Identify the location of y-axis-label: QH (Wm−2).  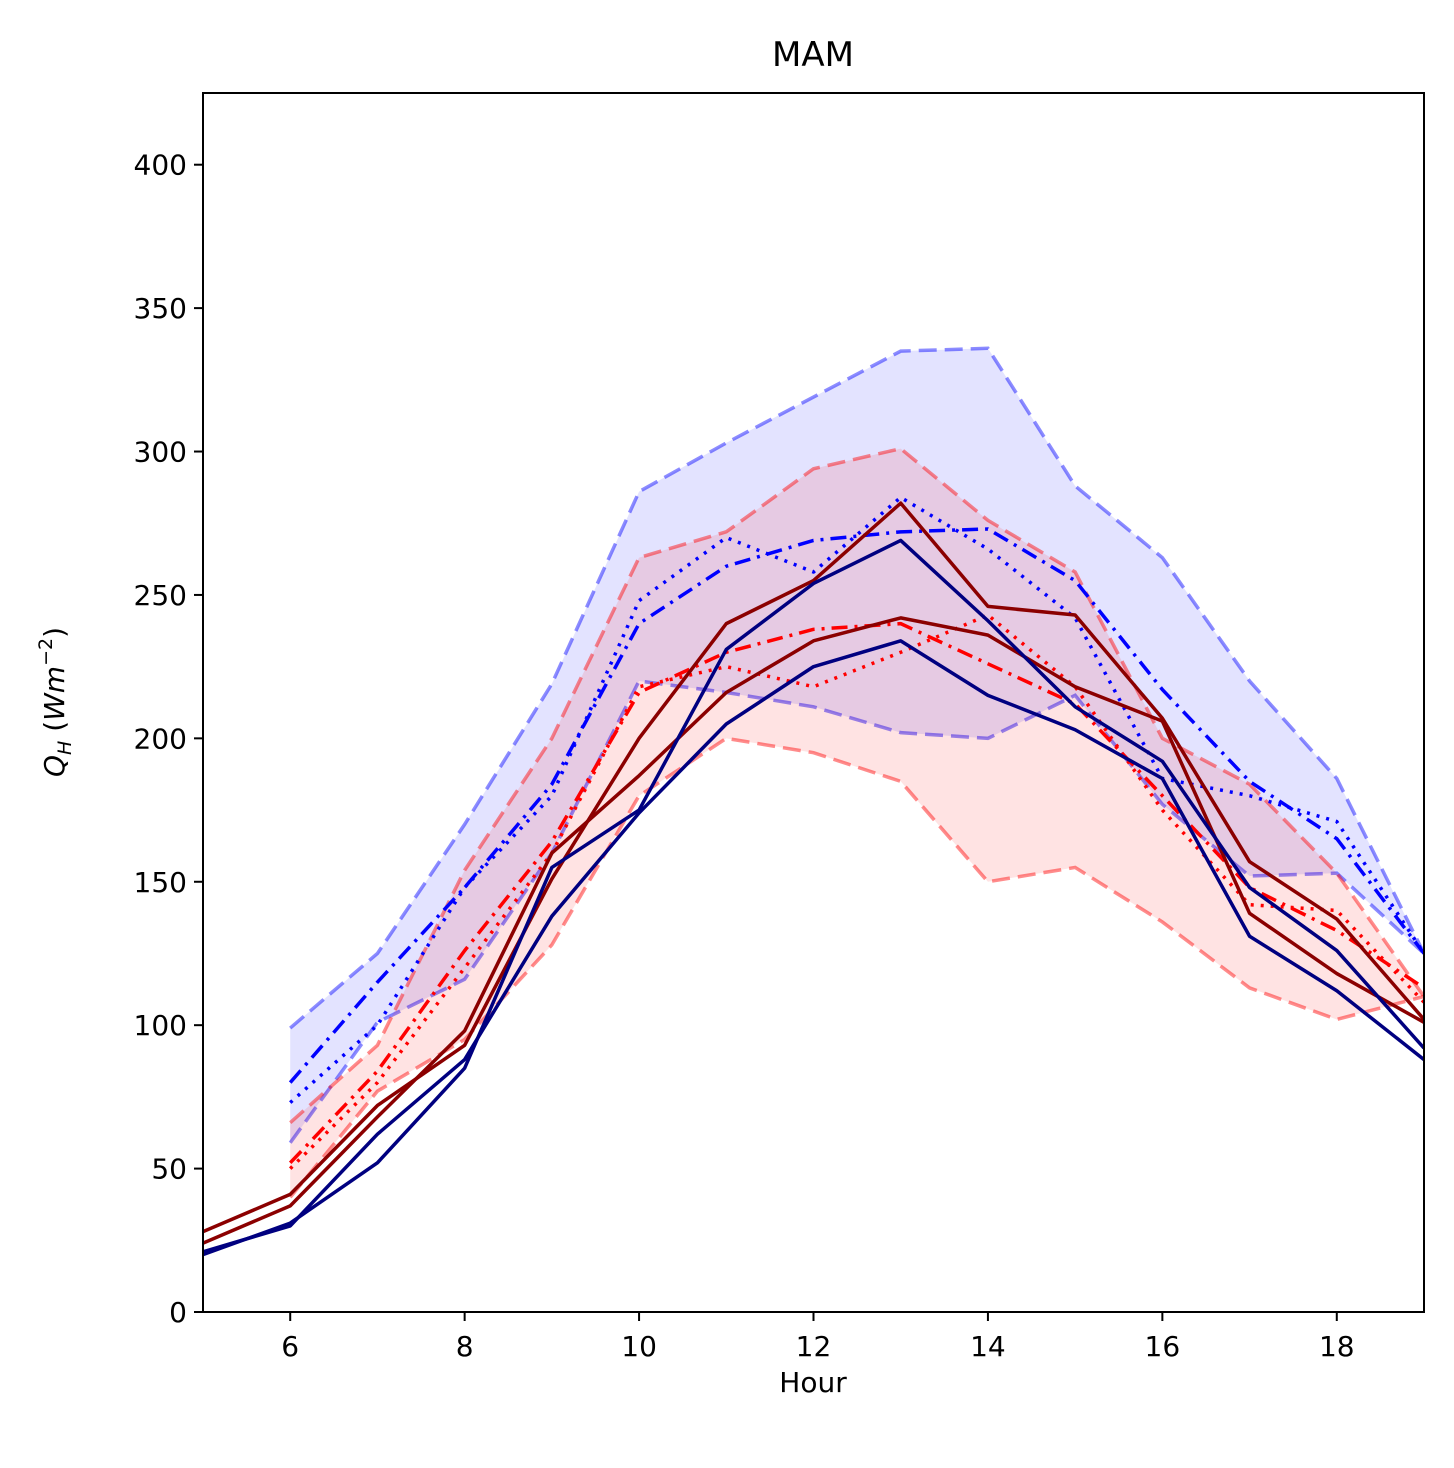
(55, 702).